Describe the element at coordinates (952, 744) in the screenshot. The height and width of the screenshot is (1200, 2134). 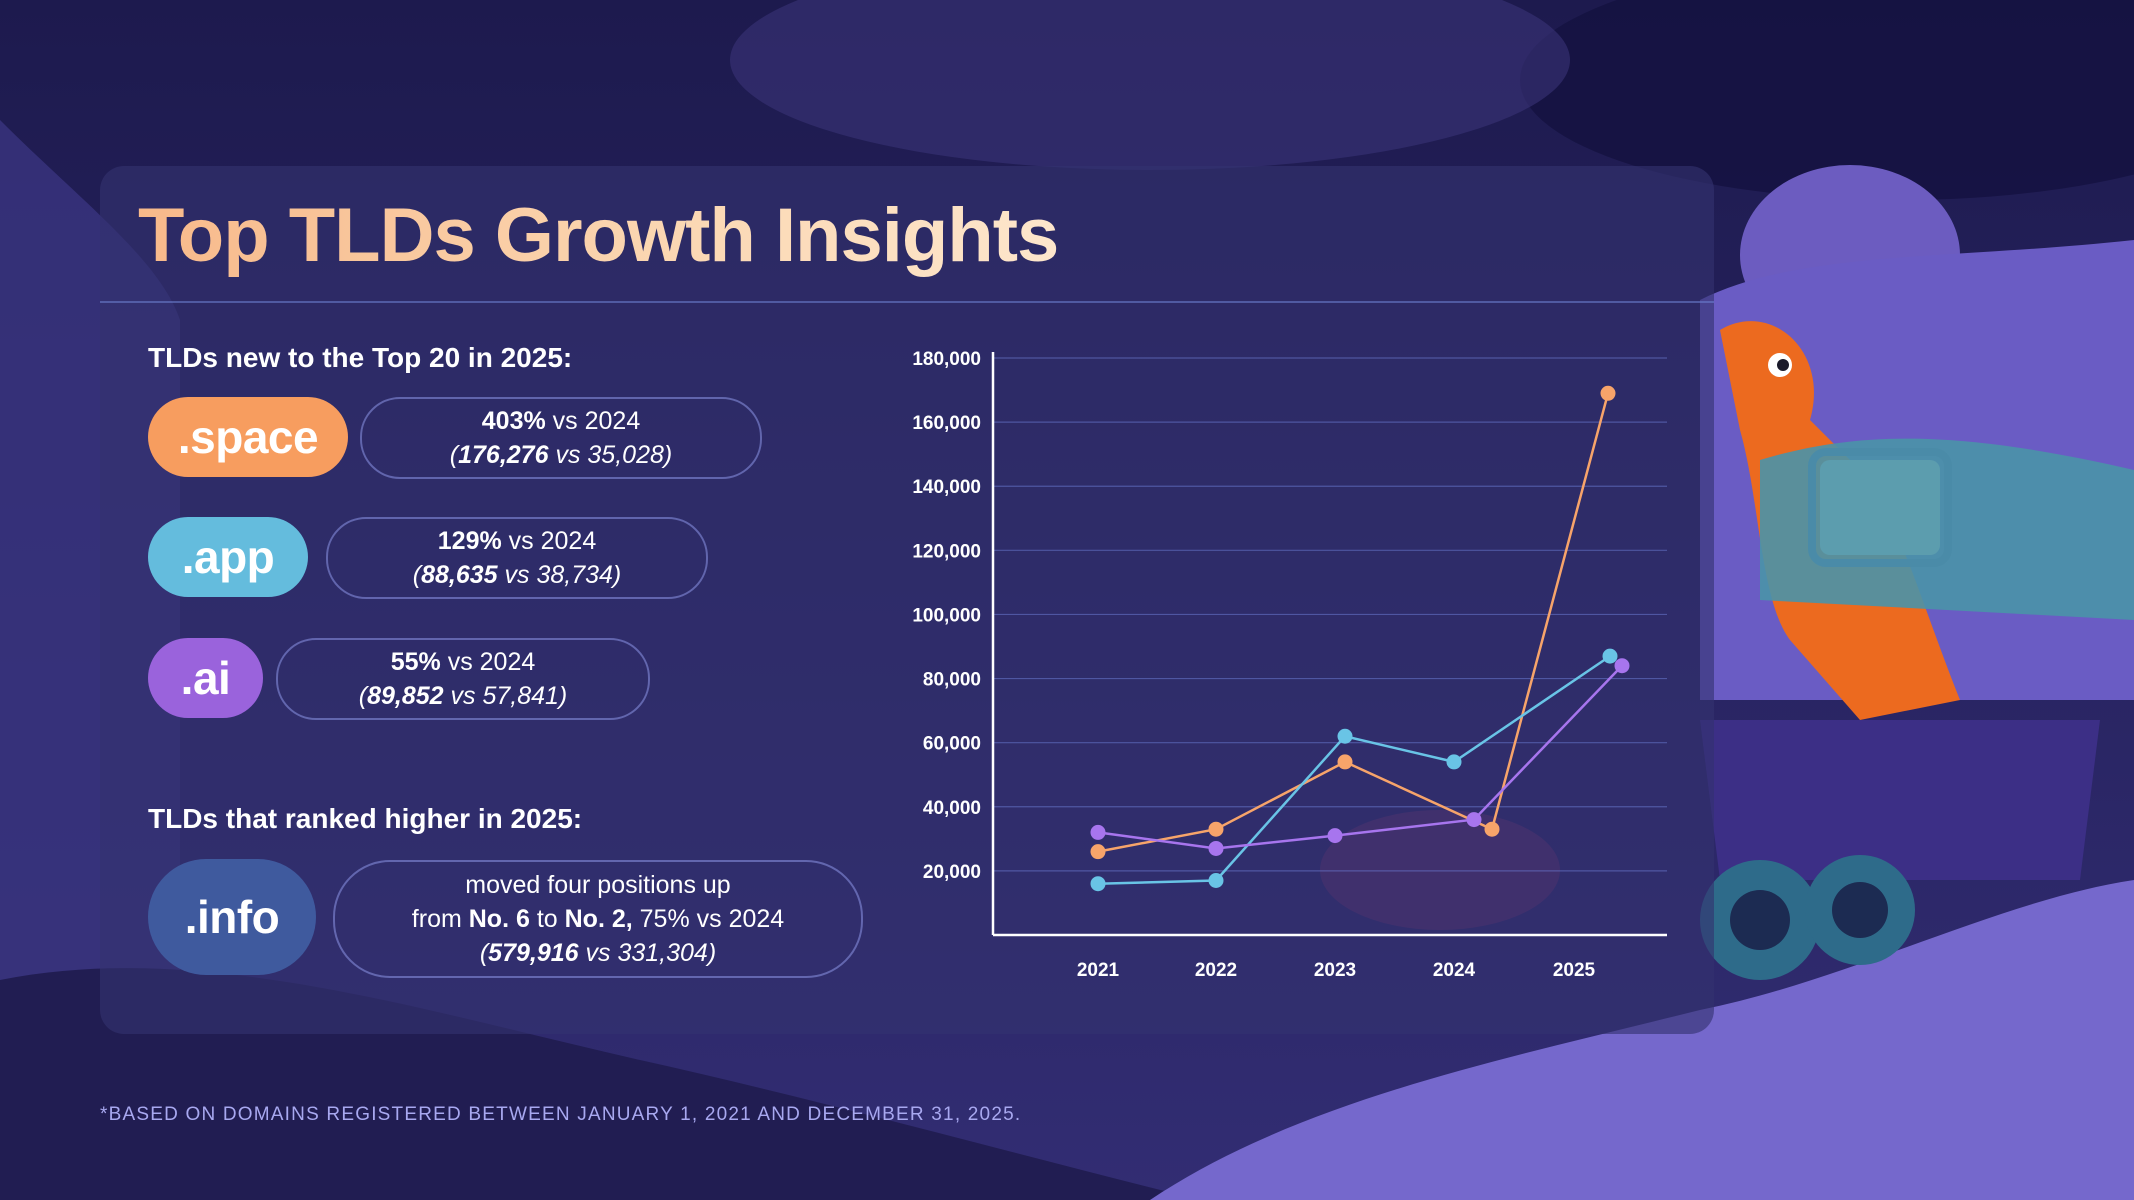
I see `y-tick-label: 60,000` at that location.